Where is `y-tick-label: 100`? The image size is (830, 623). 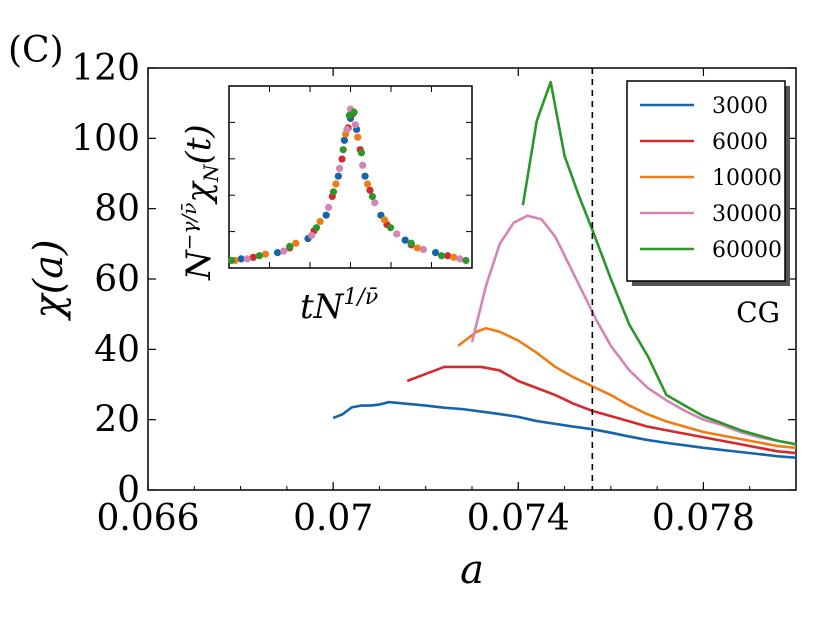
y-tick-label: 100 is located at coordinates (105, 138).